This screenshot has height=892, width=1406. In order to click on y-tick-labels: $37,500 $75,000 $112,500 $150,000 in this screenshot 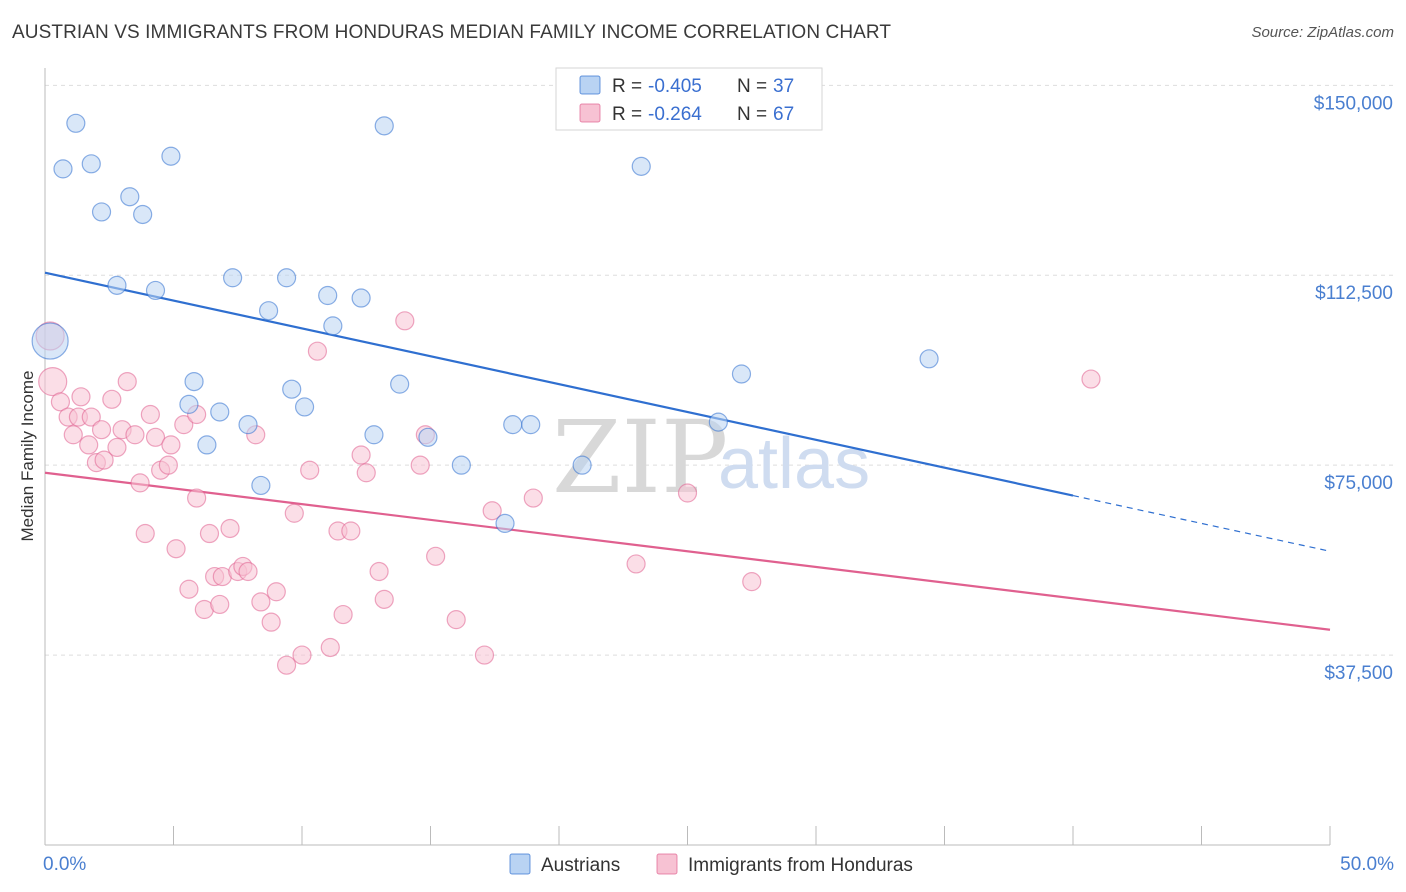, I will do `click(1353, 388)`.